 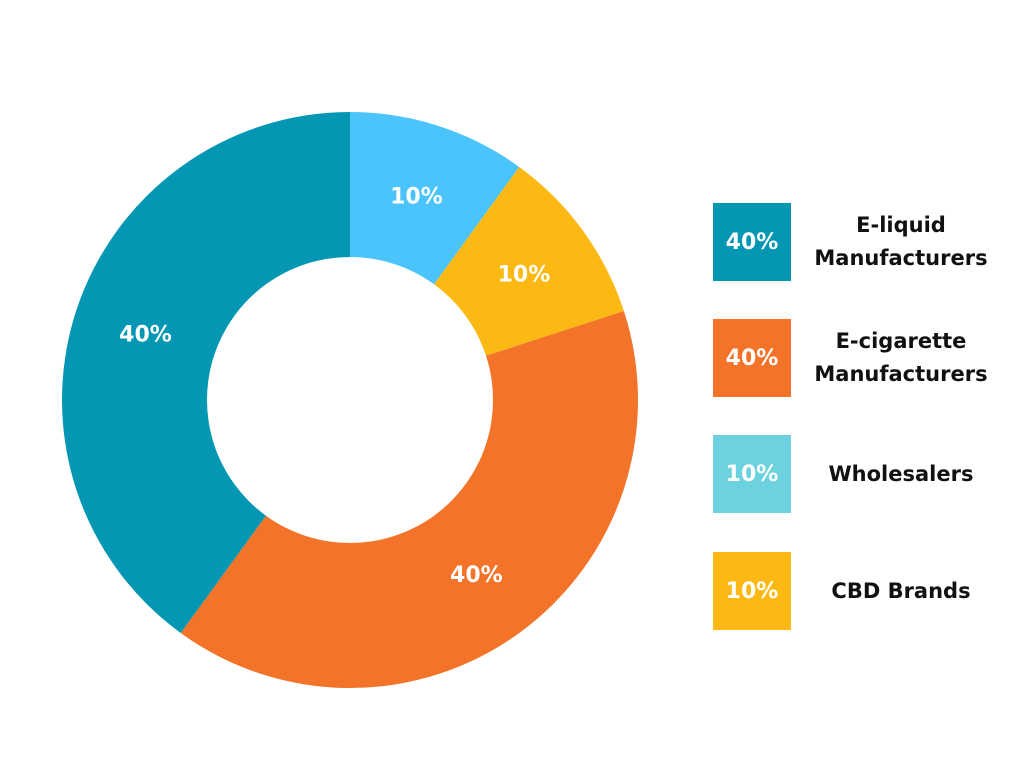 I want to click on legend-label: E-cigarette Manufacturers, so click(x=901, y=357).